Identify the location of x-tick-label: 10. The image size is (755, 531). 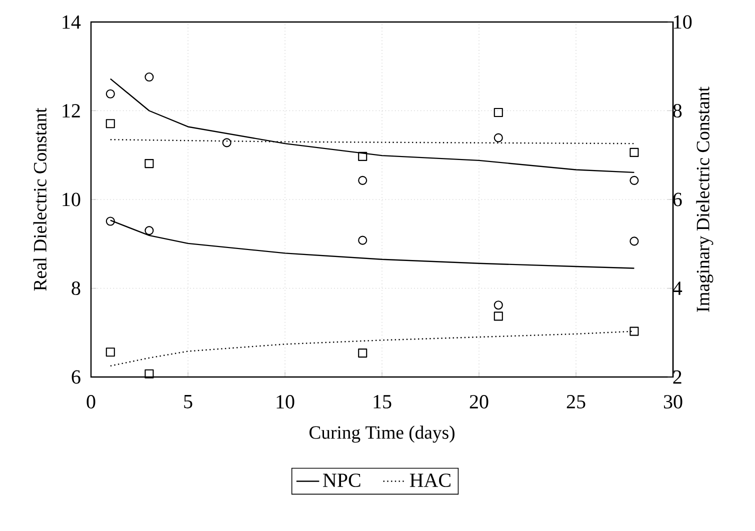
(285, 402).